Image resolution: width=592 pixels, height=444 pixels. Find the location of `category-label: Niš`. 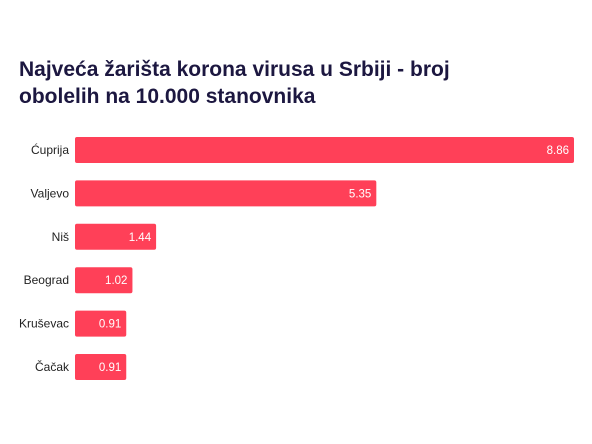

category-label: Niš is located at coordinates (60, 237).